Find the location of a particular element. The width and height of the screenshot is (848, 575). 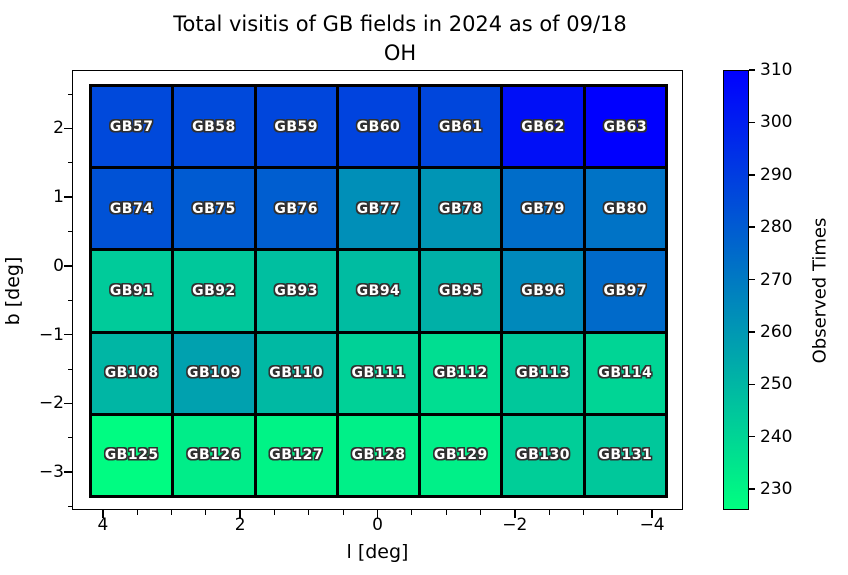

cell-label: GB94 is located at coordinates (378, 290).